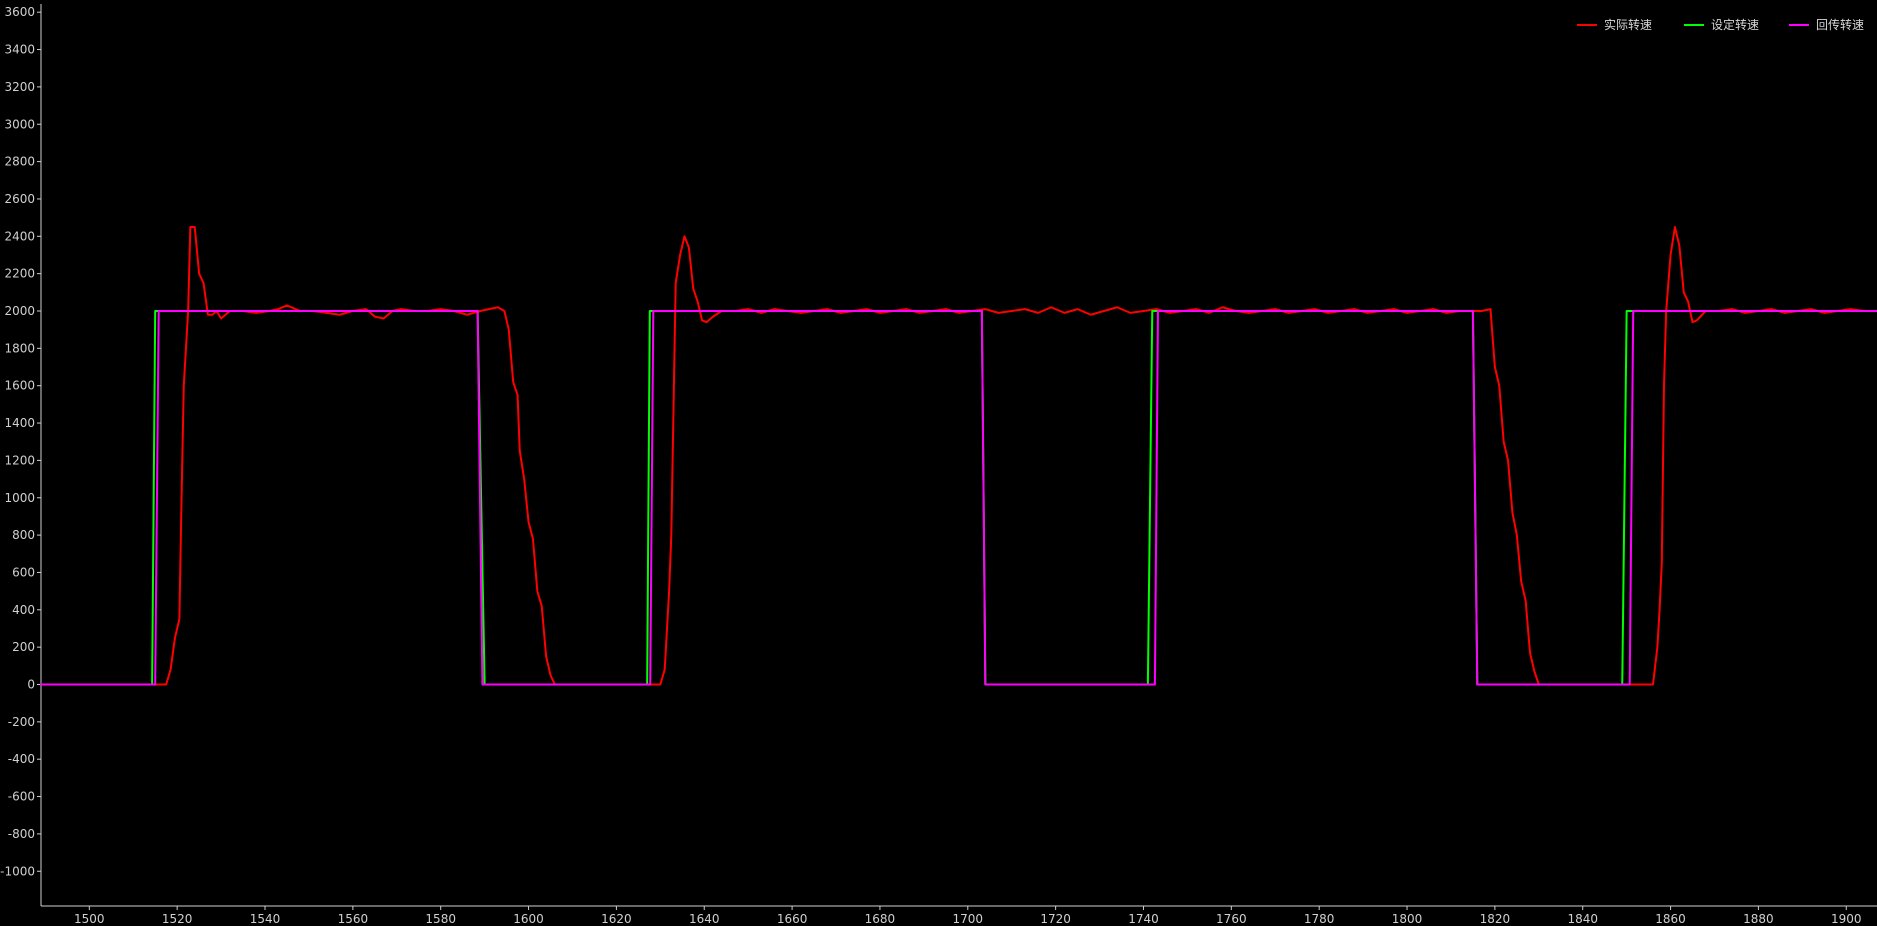  What do you see at coordinates (19, 348) in the screenshot?
I see `y-tick-label: 1800` at bounding box center [19, 348].